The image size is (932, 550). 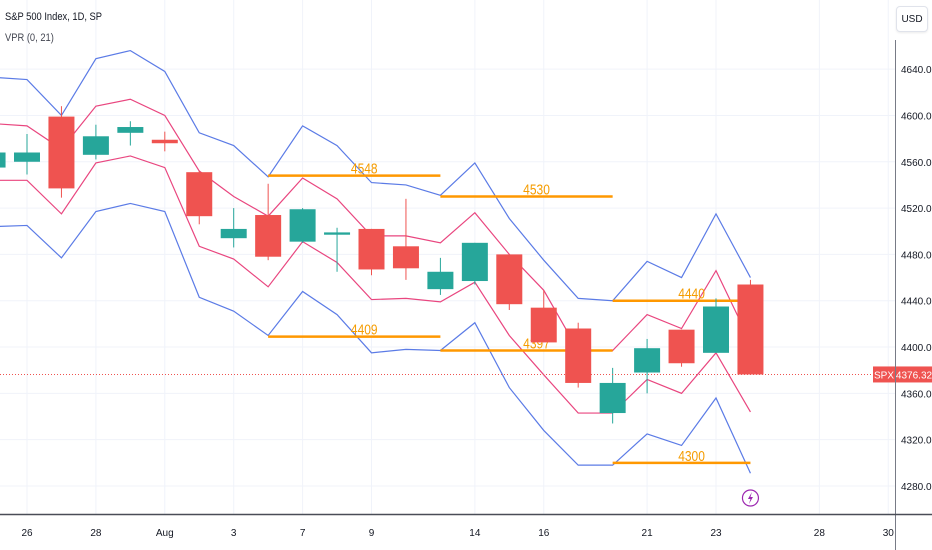 I want to click on level-label: 4409, so click(x=364, y=329).